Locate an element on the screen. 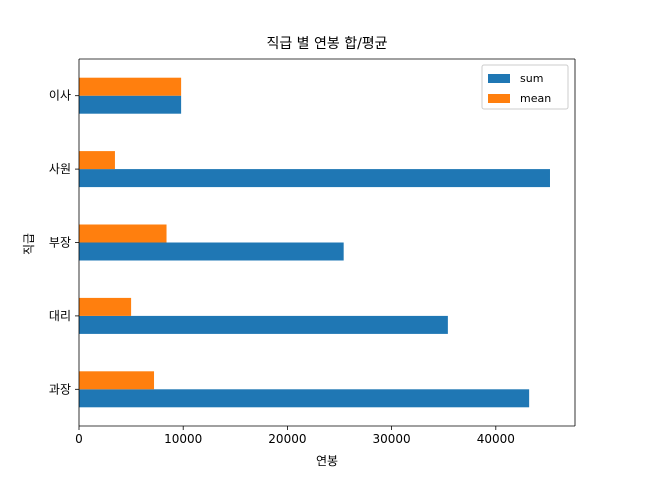 The height and width of the screenshot is (491, 665). legend-swatch-sum is located at coordinates (499, 78).